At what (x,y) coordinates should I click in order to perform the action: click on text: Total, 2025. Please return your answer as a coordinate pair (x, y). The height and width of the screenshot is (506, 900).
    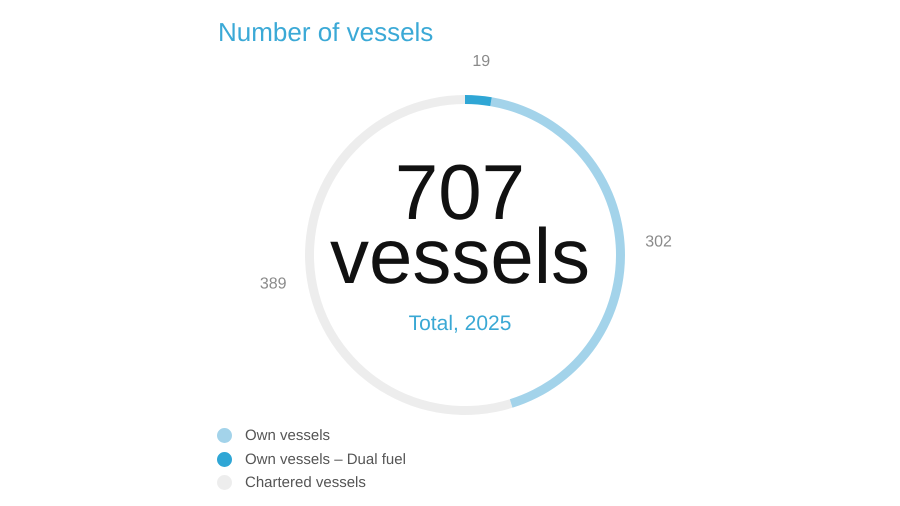
    Looking at the image, I should click on (460, 324).